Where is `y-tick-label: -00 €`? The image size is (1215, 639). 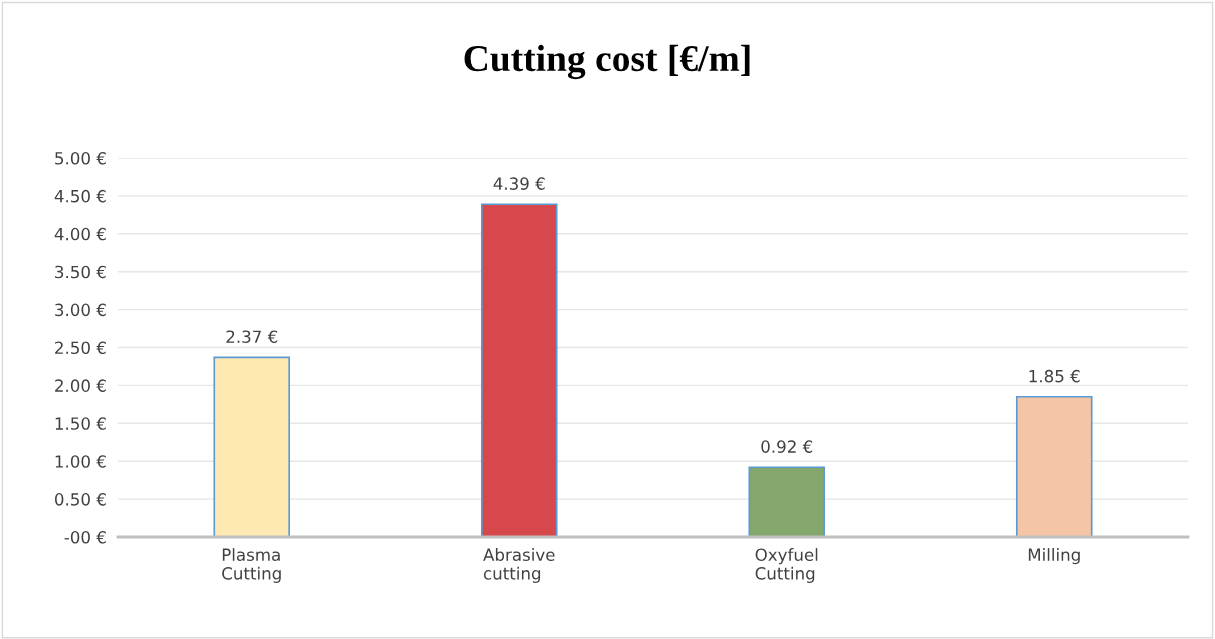
y-tick-label: -00 € is located at coordinates (85, 537).